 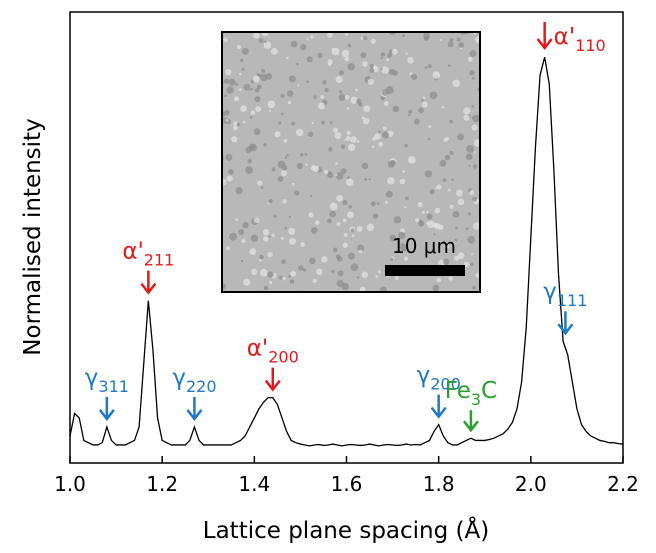 I want to click on x-tick-label: 1.8, so click(x=439, y=484).